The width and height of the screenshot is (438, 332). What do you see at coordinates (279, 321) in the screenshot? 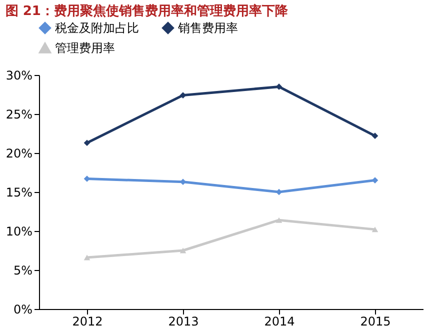
I see `x-tick-label: 2014` at bounding box center [279, 321].